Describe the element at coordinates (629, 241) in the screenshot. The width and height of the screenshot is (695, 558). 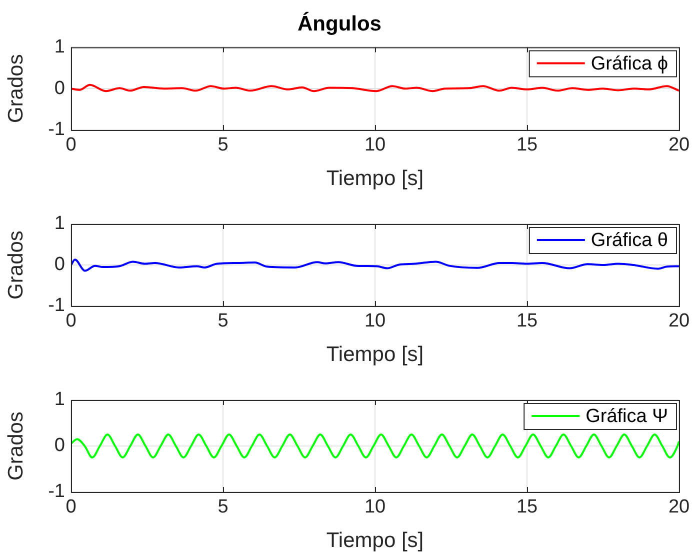
I see `legend-label: Gráfica θ` at that location.